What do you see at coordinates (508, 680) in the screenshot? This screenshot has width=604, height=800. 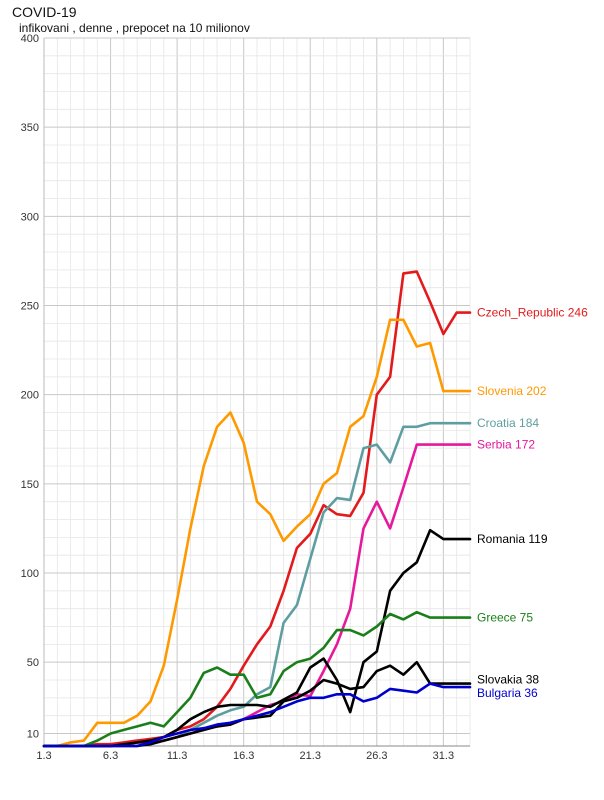 I see `series-label-slovakia: Slovakia 38` at bounding box center [508, 680].